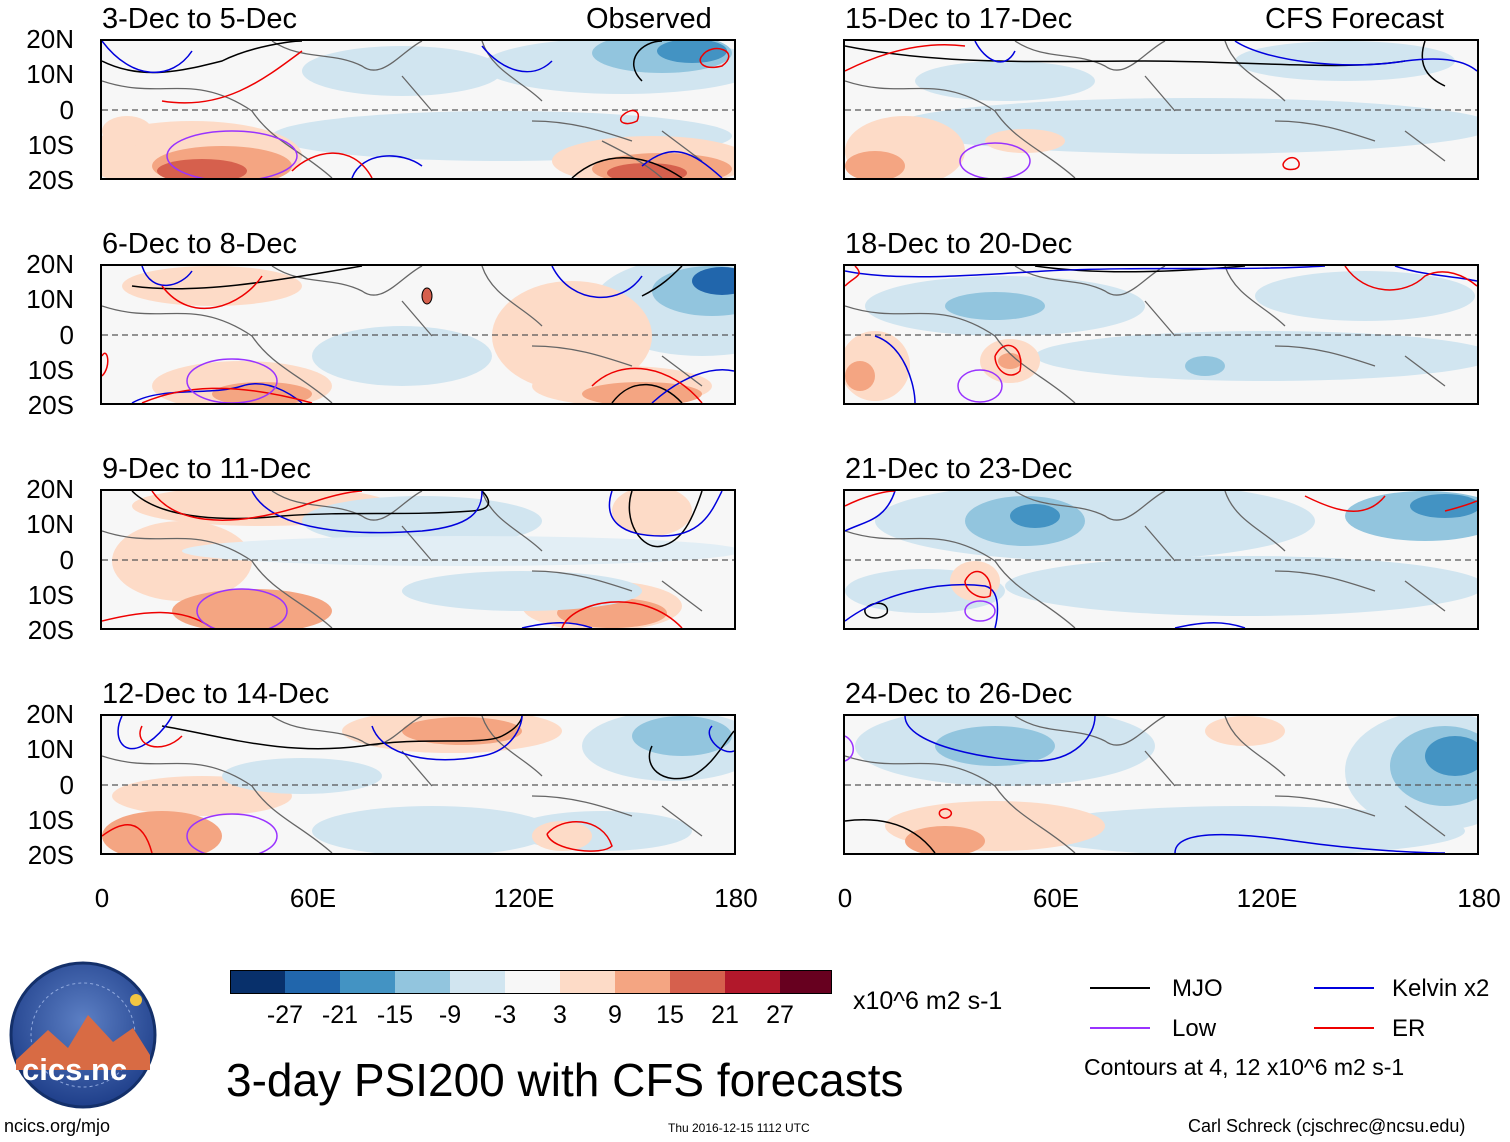 The width and height of the screenshot is (1510, 1142). Describe the element at coordinates (340, 1015) in the screenshot. I see `colorbar-label: -21` at that location.